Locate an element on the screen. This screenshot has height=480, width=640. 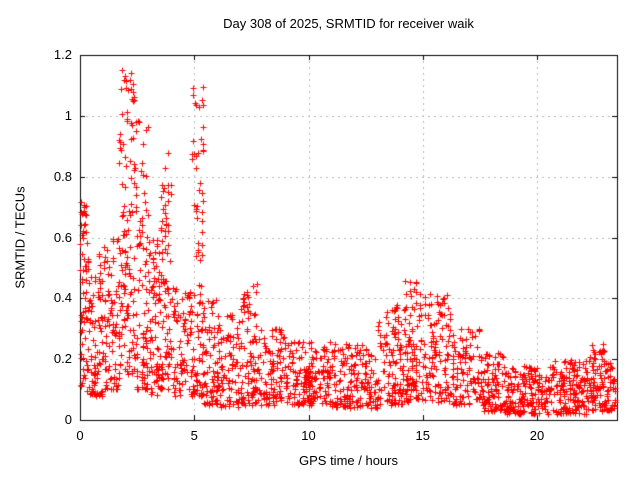
x-tick-label: 10 is located at coordinates (308, 435).